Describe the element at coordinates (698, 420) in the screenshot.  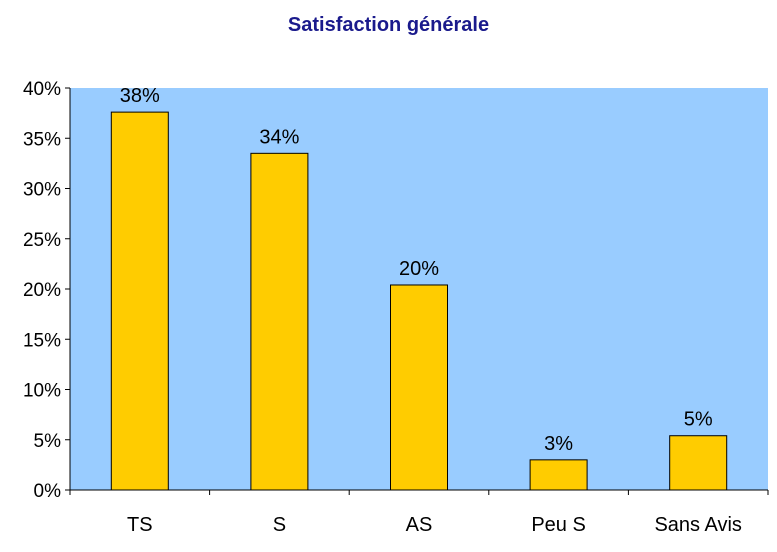
I see `data-label: 5%` at that location.